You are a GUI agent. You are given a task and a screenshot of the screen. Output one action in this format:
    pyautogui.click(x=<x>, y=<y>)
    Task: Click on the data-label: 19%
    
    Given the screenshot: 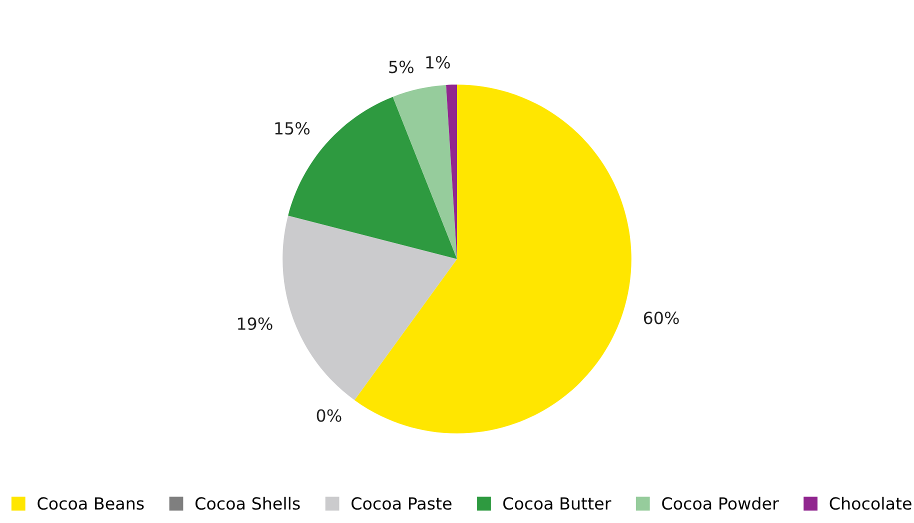 What is the action you would take?
    pyautogui.click(x=255, y=323)
    